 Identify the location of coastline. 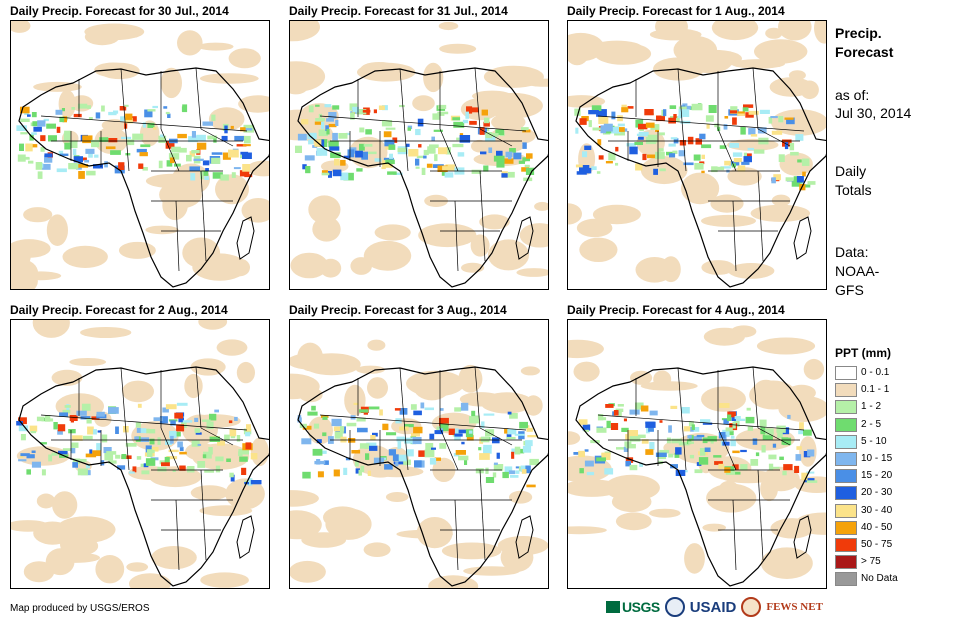
(143, 177).